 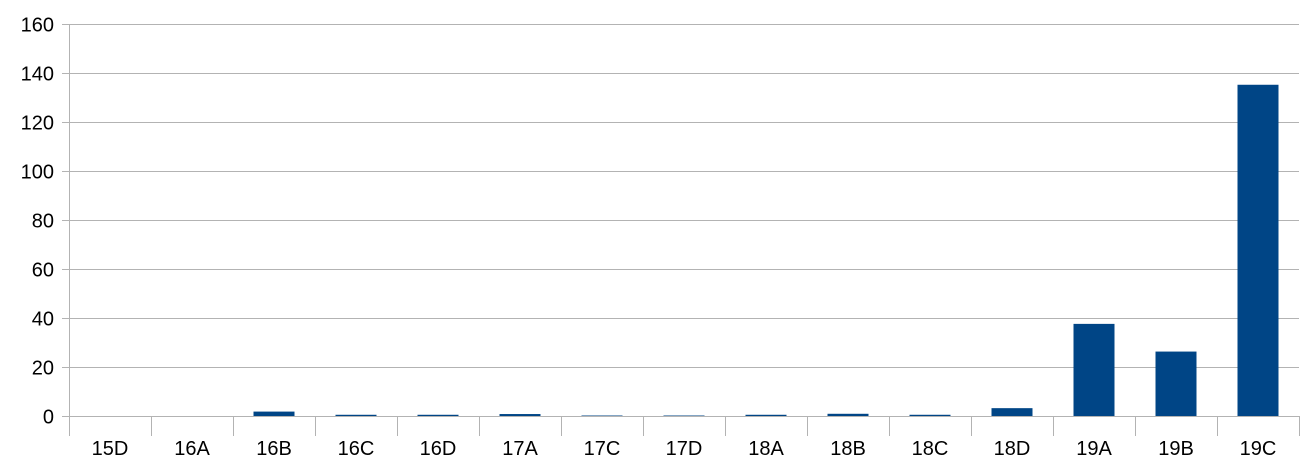 What do you see at coordinates (1258, 250) in the screenshot?
I see `bar-19C` at bounding box center [1258, 250].